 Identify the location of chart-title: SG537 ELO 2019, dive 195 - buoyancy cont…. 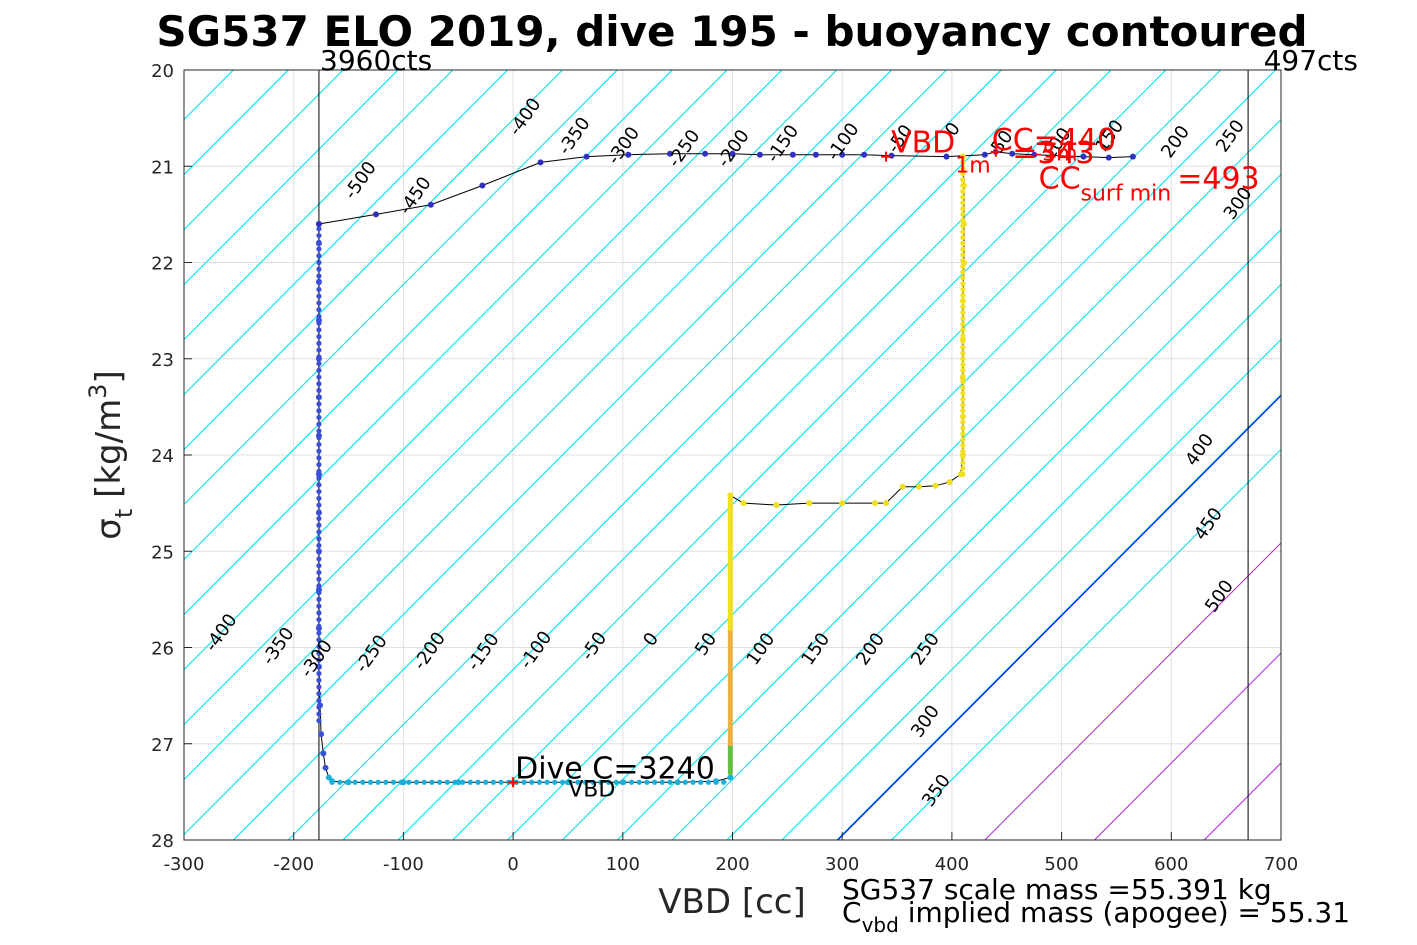
(731, 31).